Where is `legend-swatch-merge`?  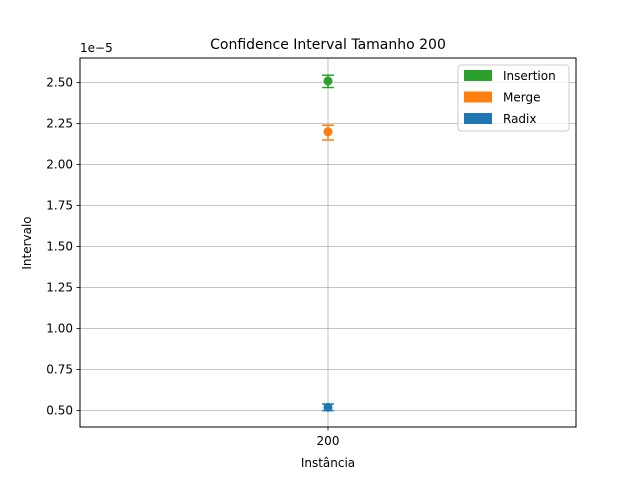 legend-swatch-merge is located at coordinates (478, 97).